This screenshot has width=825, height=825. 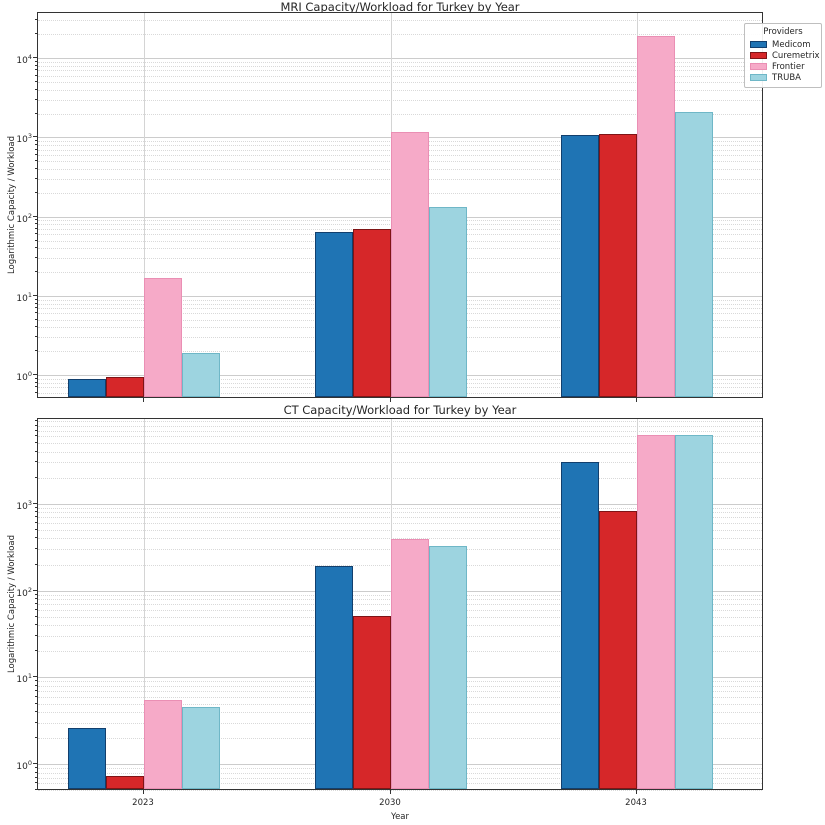 I want to click on legend-swatch-medicom, so click(x=758, y=44).